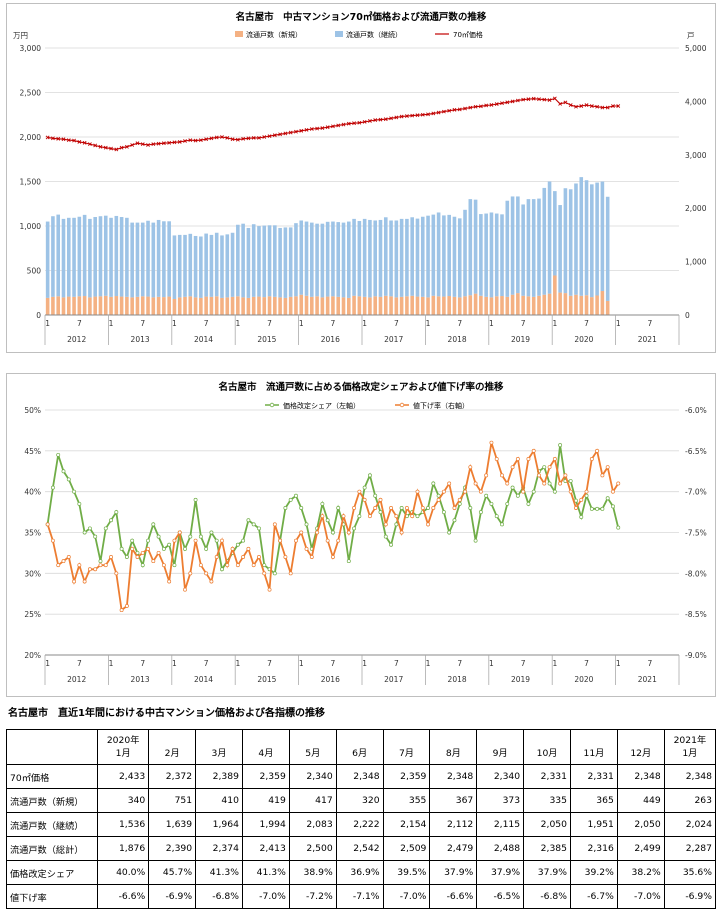 Image resolution: width=723 pixels, height=909 pixels. I want to click on table-cell: 2,389, so click(219, 776).